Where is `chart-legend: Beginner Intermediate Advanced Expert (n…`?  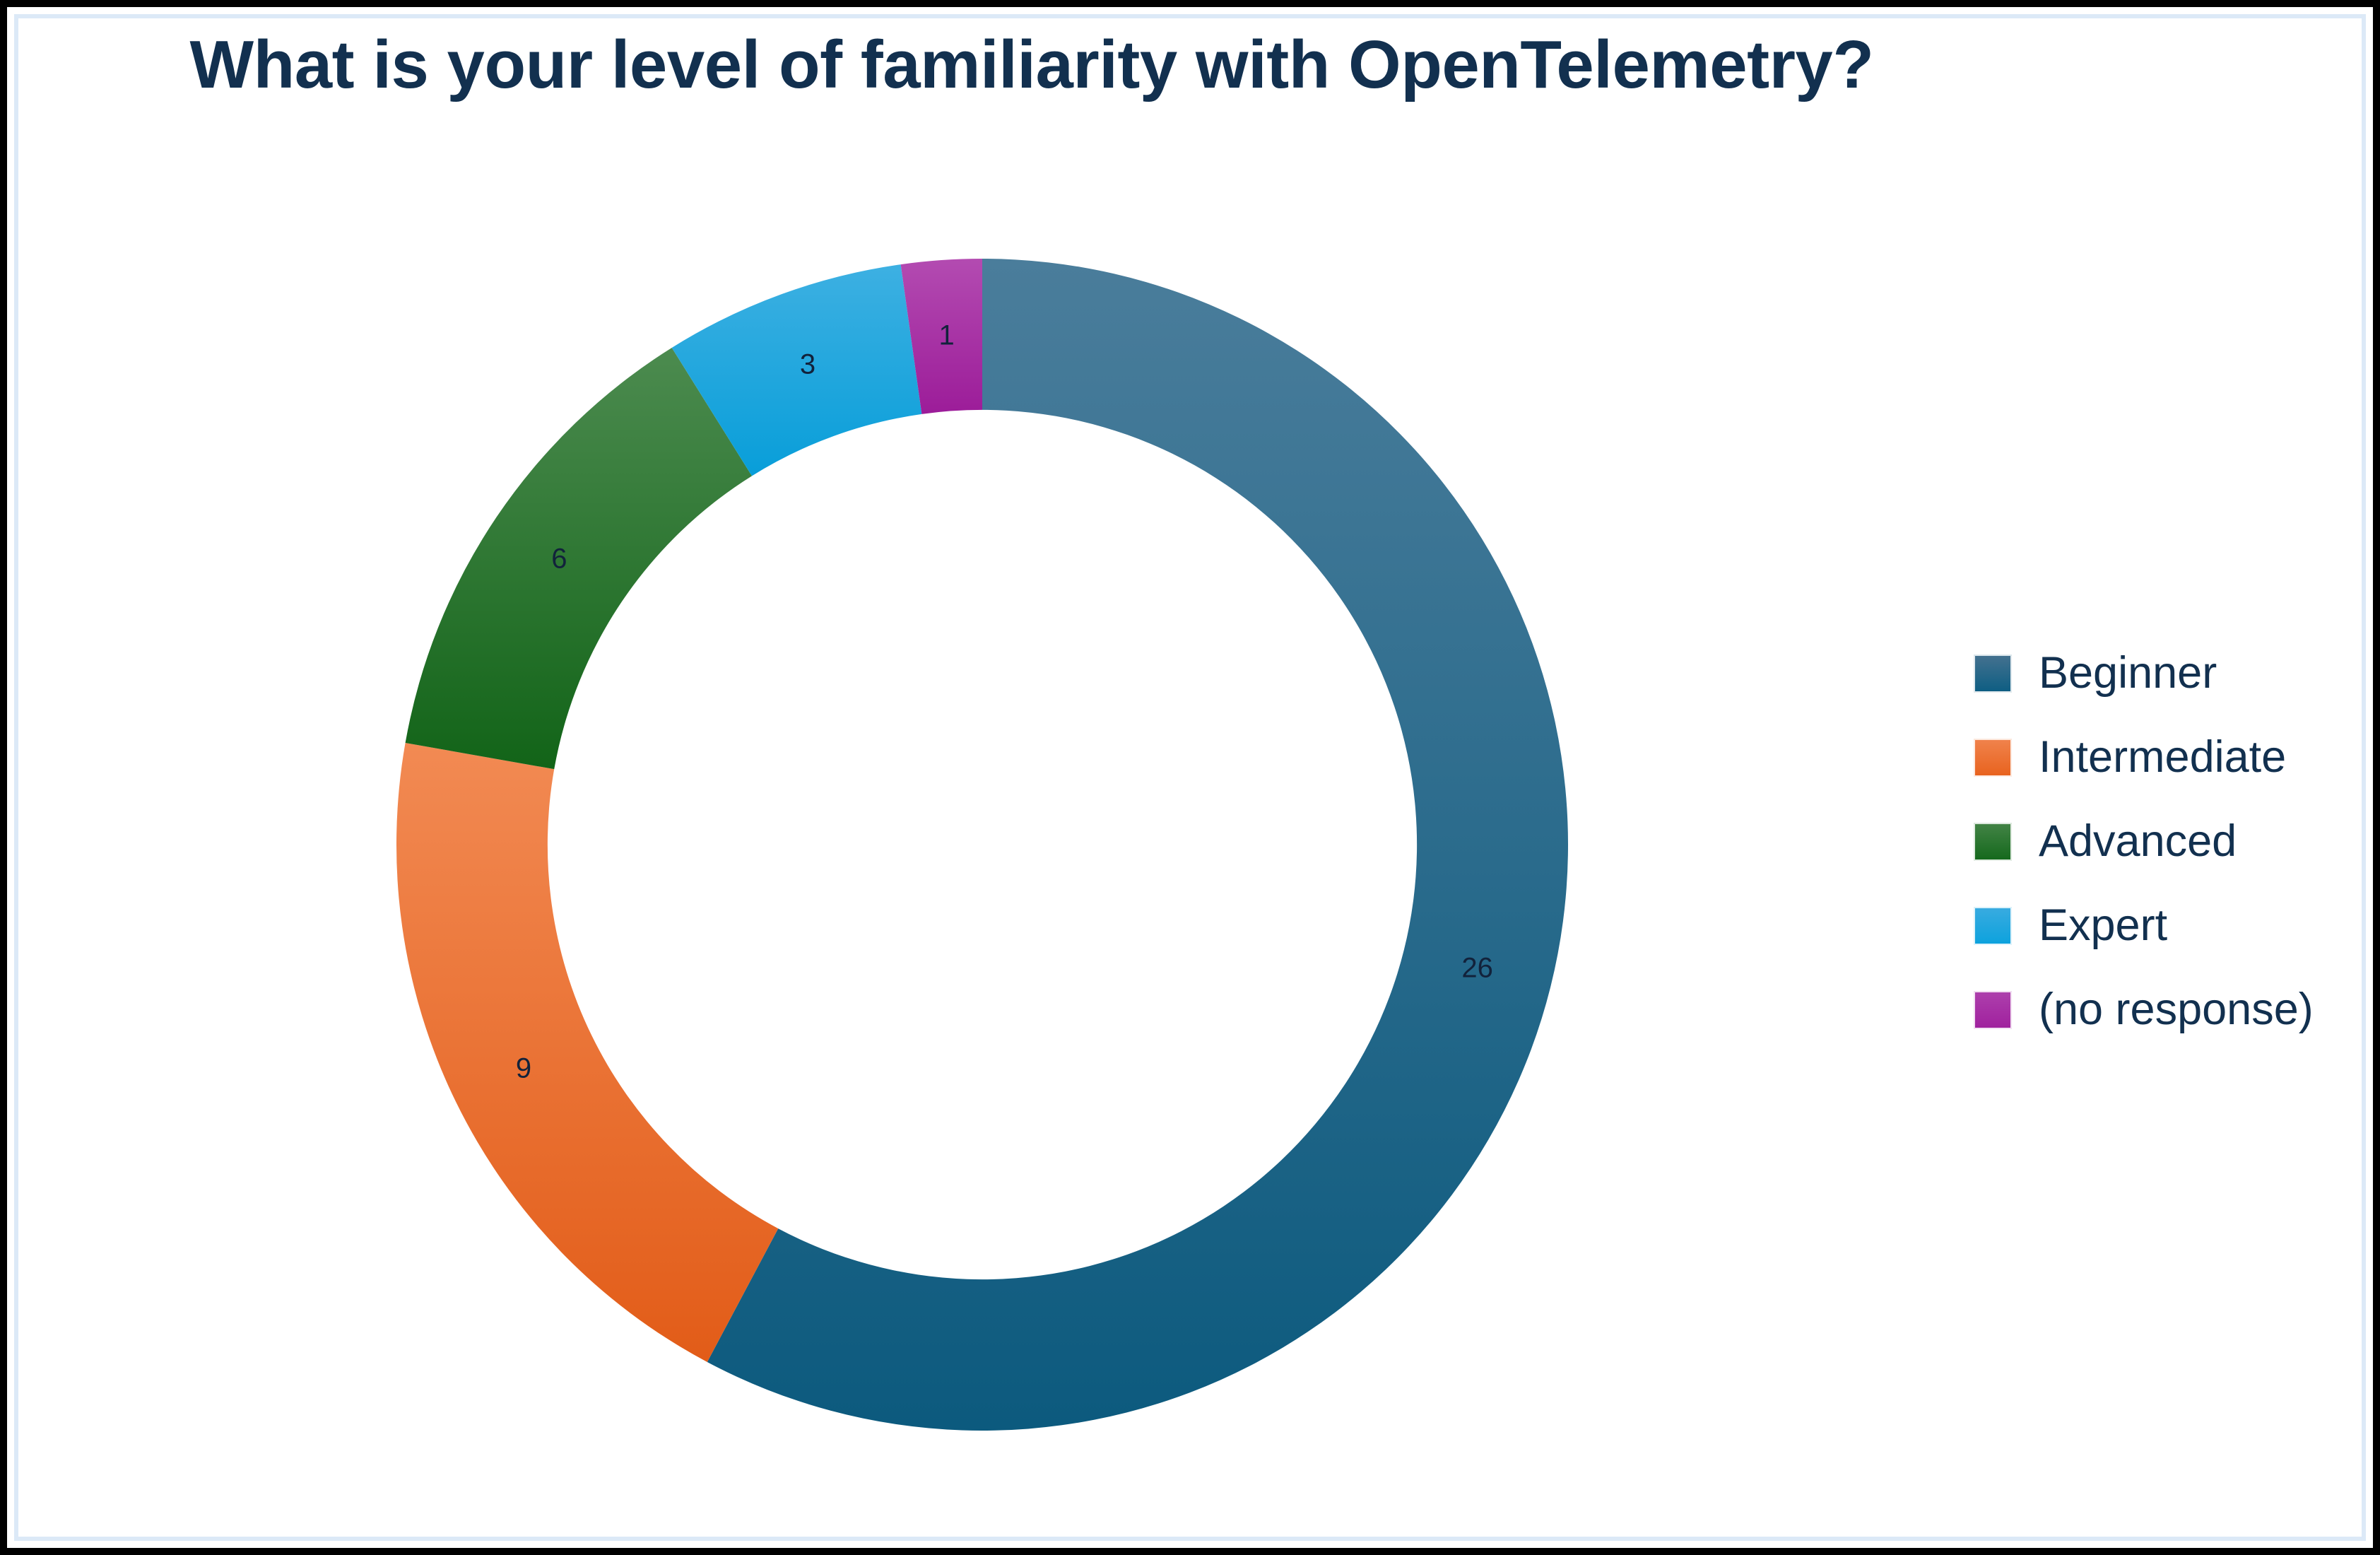 chart-legend: Beginner Intermediate Advanced Expert (n… is located at coordinates (2164, 841).